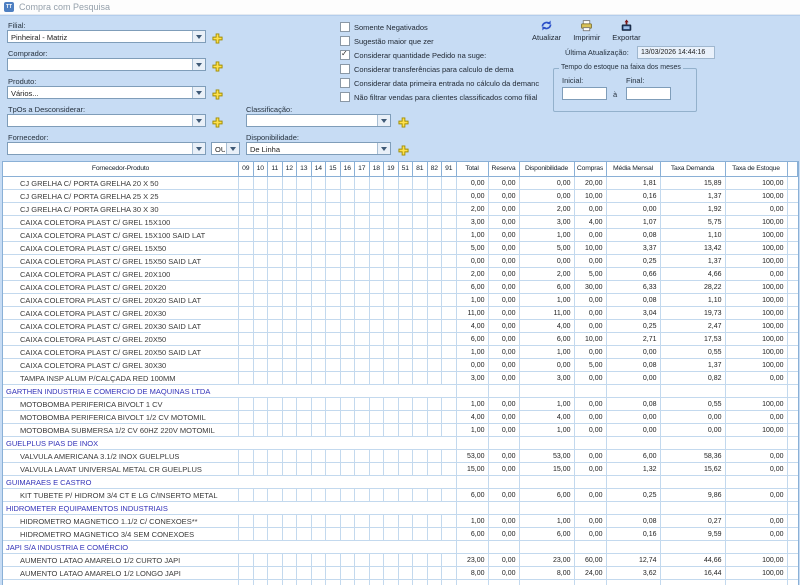  I want to click on column-header-month-82: 82, so click(434, 169).